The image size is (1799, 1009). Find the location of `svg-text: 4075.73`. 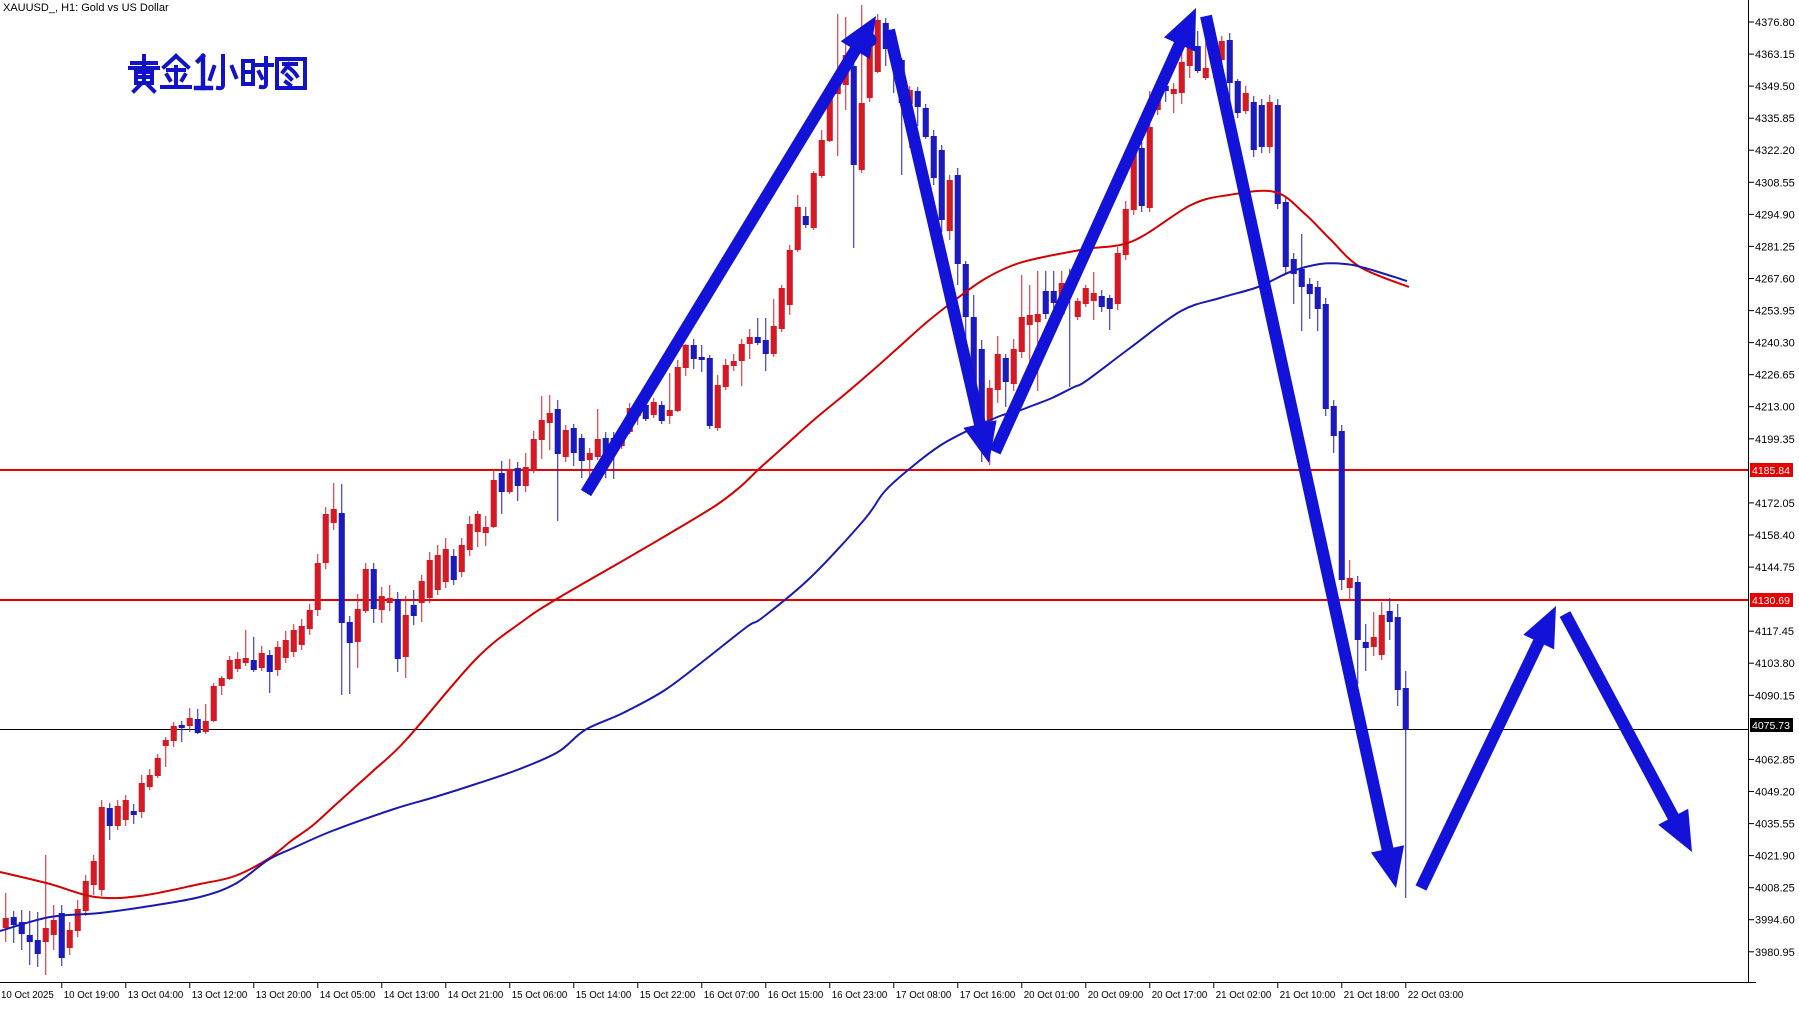

svg-text: 4075.73 is located at coordinates (1771, 726).